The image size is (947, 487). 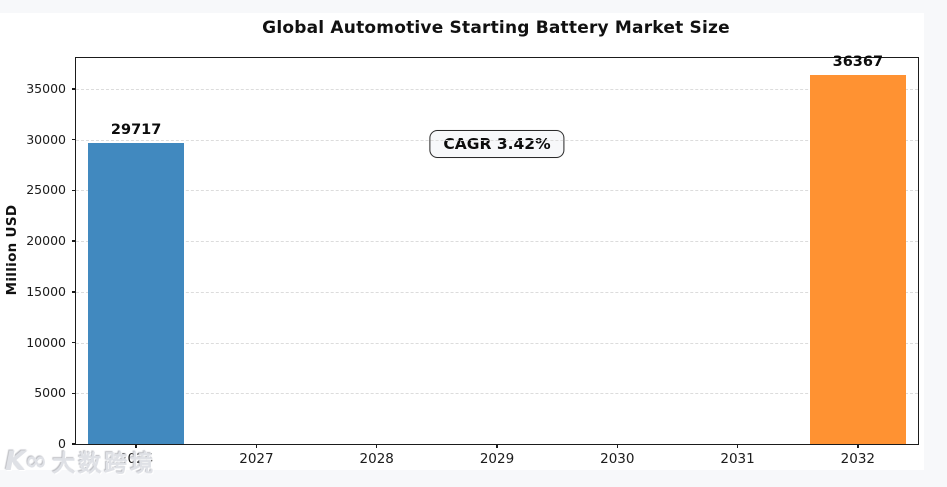 What do you see at coordinates (46, 342) in the screenshot?
I see `y-tick-label: 10000` at bounding box center [46, 342].